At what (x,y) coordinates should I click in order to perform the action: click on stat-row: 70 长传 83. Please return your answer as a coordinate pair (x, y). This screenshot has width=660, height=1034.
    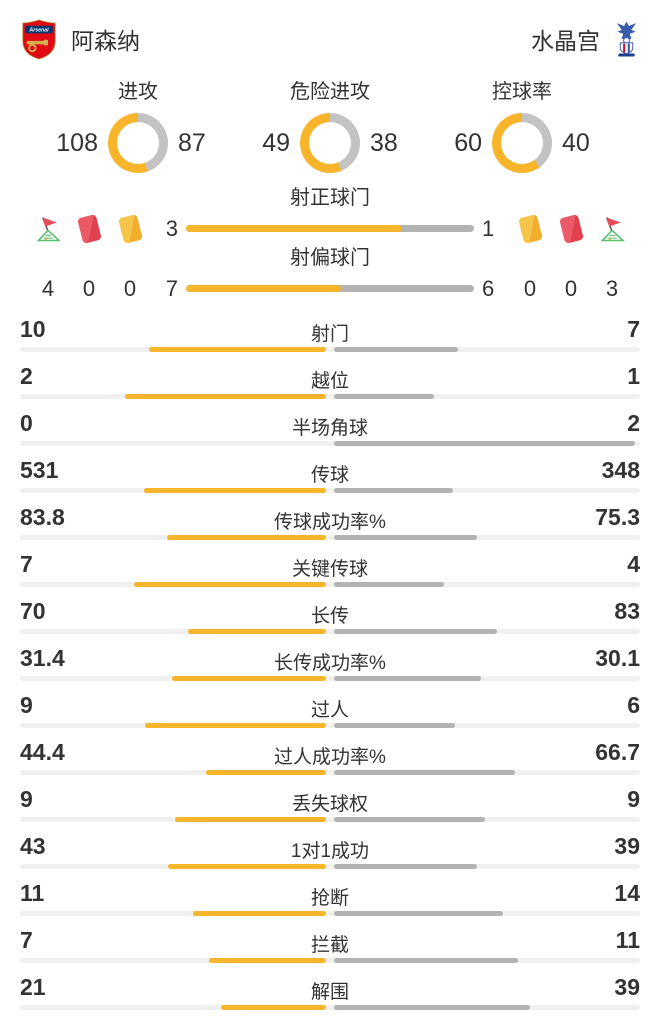
    Looking at the image, I should click on (330, 617).